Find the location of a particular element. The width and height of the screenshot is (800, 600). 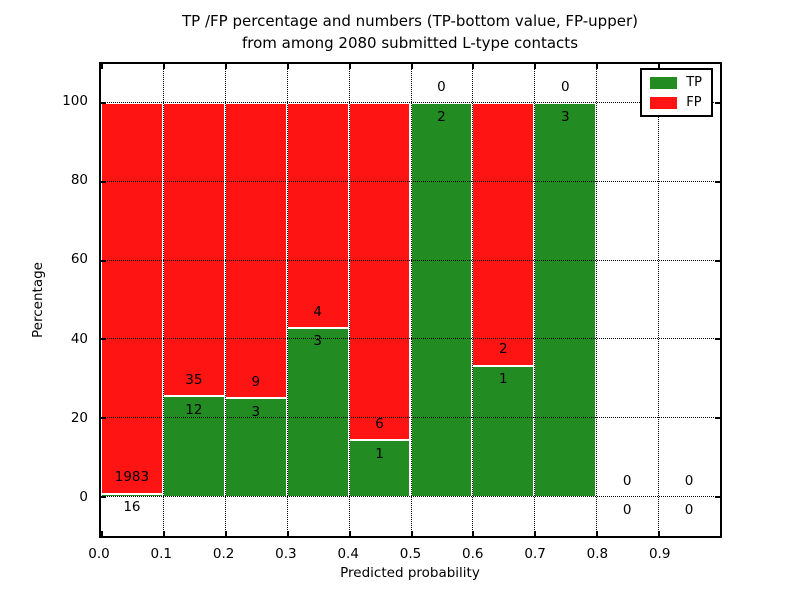

fp-count-label: 4 is located at coordinates (317, 311).